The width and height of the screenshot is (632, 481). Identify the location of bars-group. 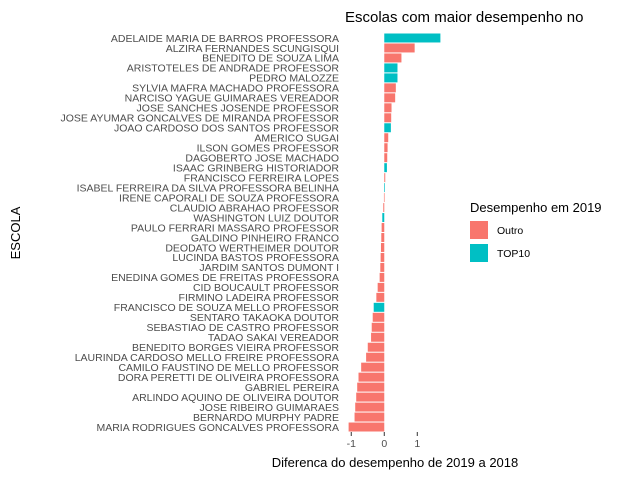
(394, 232).